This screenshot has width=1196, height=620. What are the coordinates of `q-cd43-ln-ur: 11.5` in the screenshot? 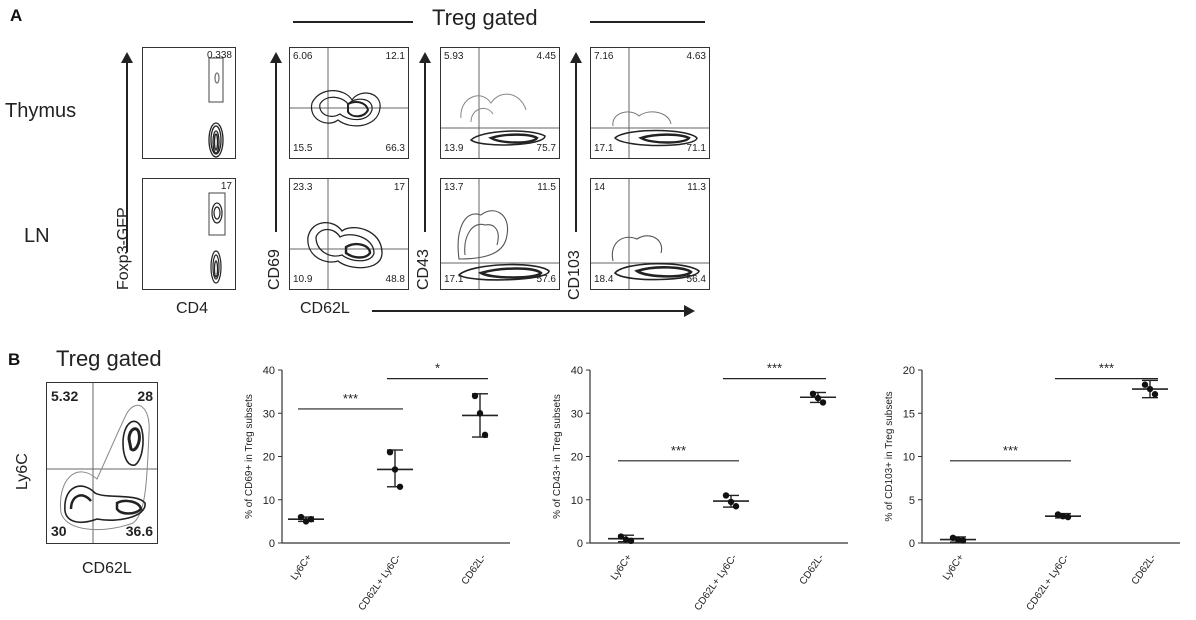 It's located at (546, 187).